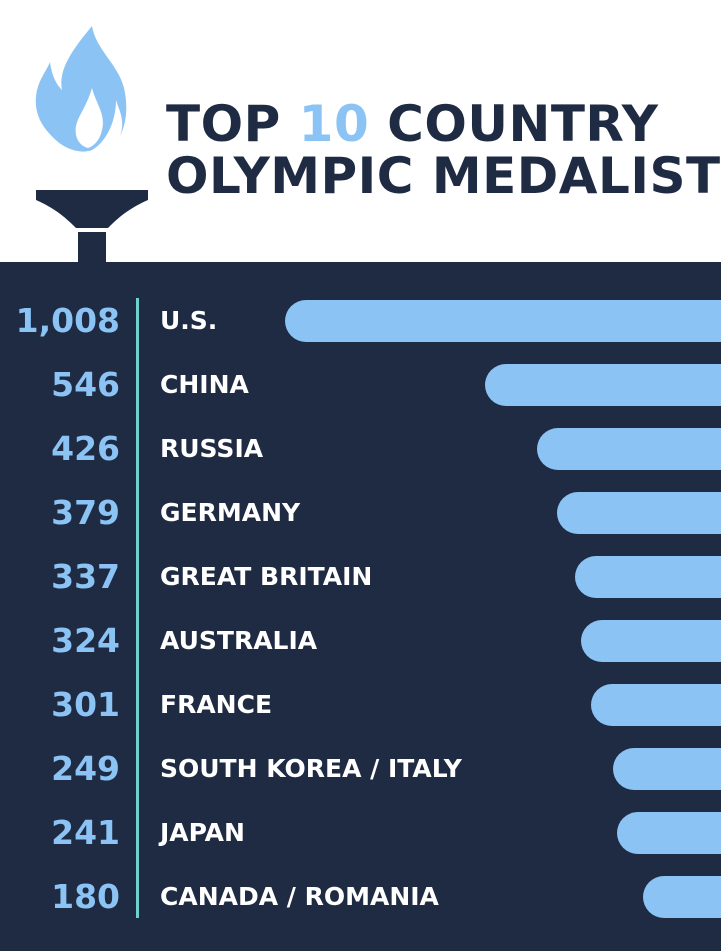  Describe the element at coordinates (216, 704) in the screenshot. I see `category-label: FRANCE` at that location.